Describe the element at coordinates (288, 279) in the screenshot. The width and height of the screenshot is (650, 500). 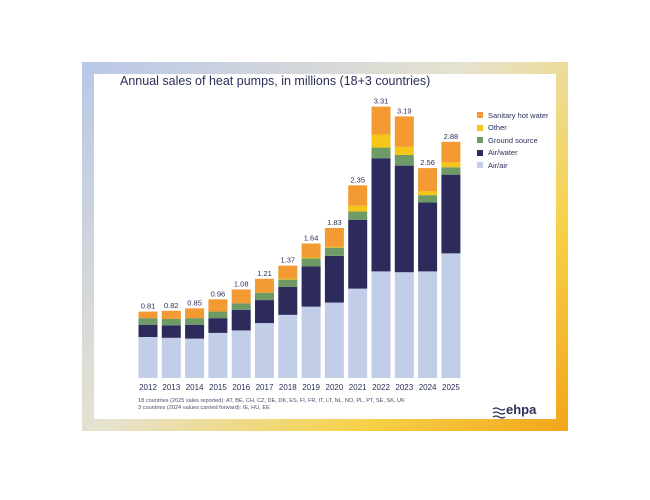
I see `bar-segment-other-2018` at that location.